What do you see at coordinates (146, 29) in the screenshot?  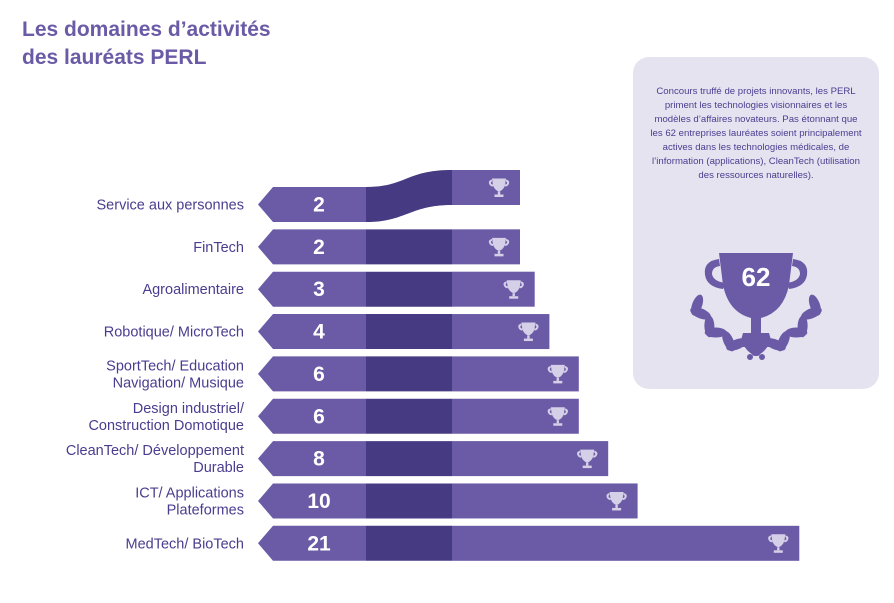 I see `chart-title-line-1: Les domaines d’activités` at bounding box center [146, 29].